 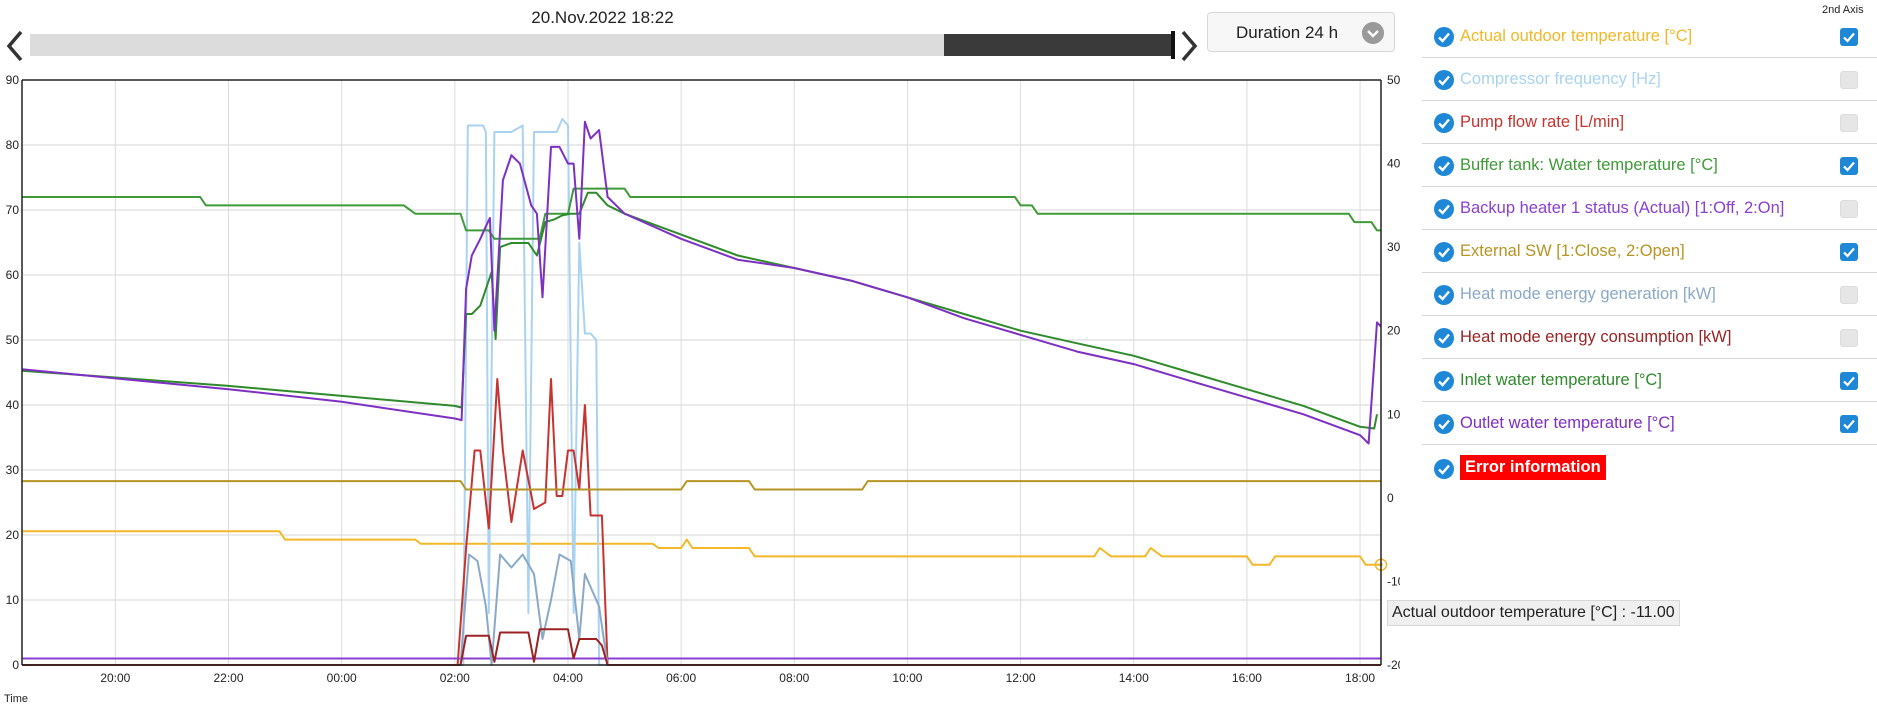 I want to click on right-axis-tick-label: -10, so click(x=1393, y=581).